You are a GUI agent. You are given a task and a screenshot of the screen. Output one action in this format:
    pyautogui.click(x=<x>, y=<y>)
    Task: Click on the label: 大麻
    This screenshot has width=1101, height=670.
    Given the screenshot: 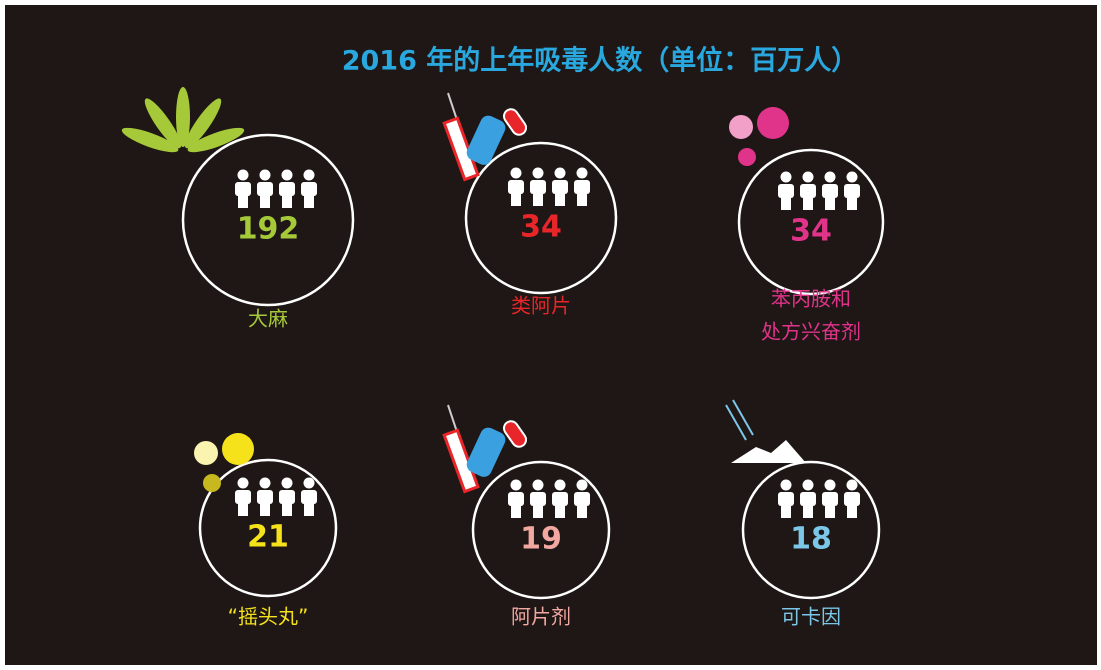 What is the action you would take?
    pyautogui.click(x=268, y=319)
    